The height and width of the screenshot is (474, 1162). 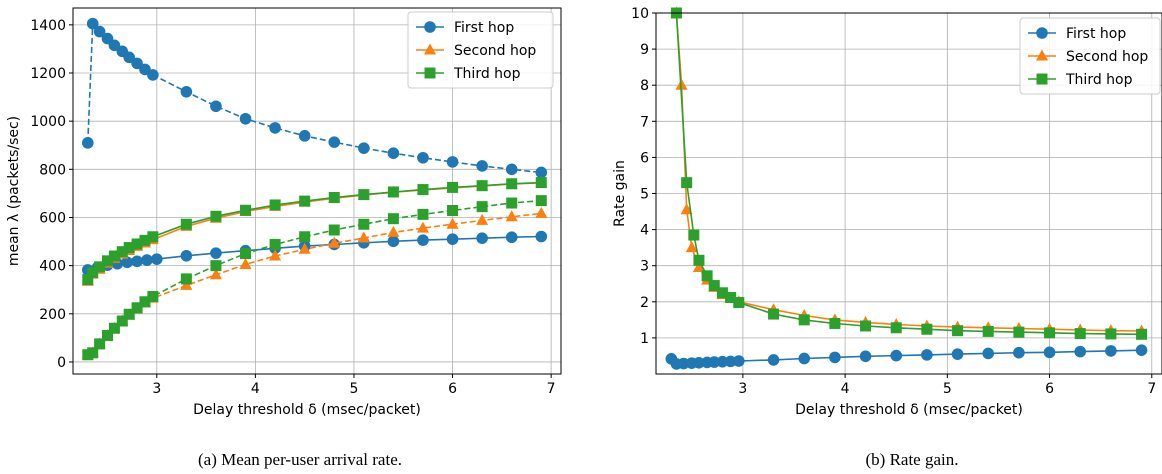 I want to click on x-tick-label: 7, so click(x=551, y=389).